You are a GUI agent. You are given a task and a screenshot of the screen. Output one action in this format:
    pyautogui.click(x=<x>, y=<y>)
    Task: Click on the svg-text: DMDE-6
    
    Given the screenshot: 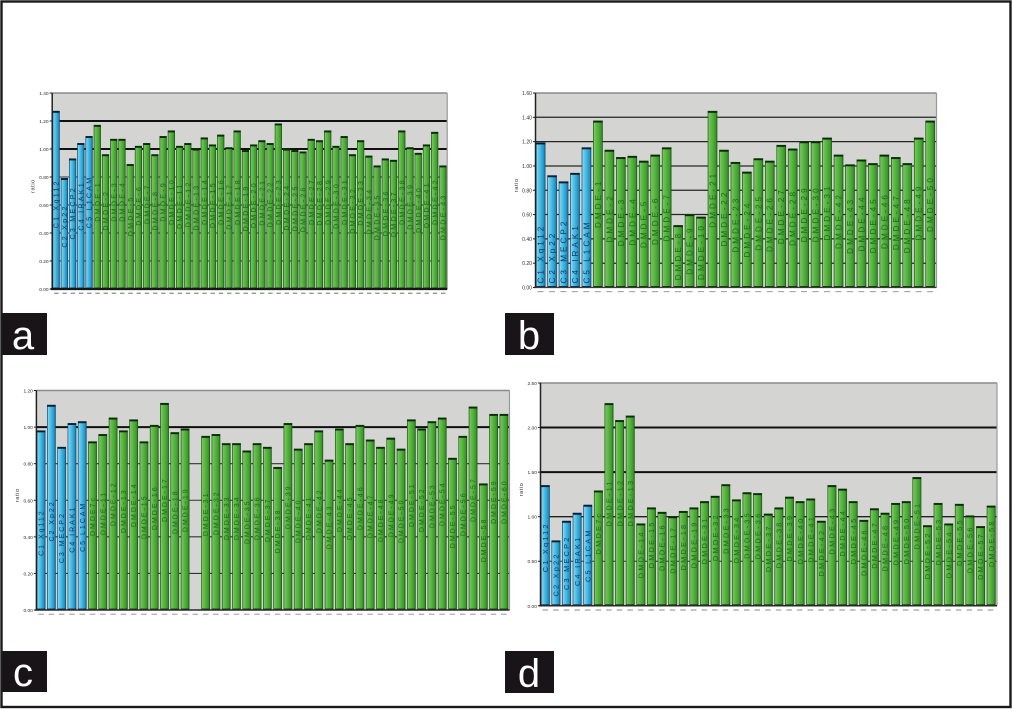 What is the action you would take?
    pyautogui.click(x=138, y=205)
    